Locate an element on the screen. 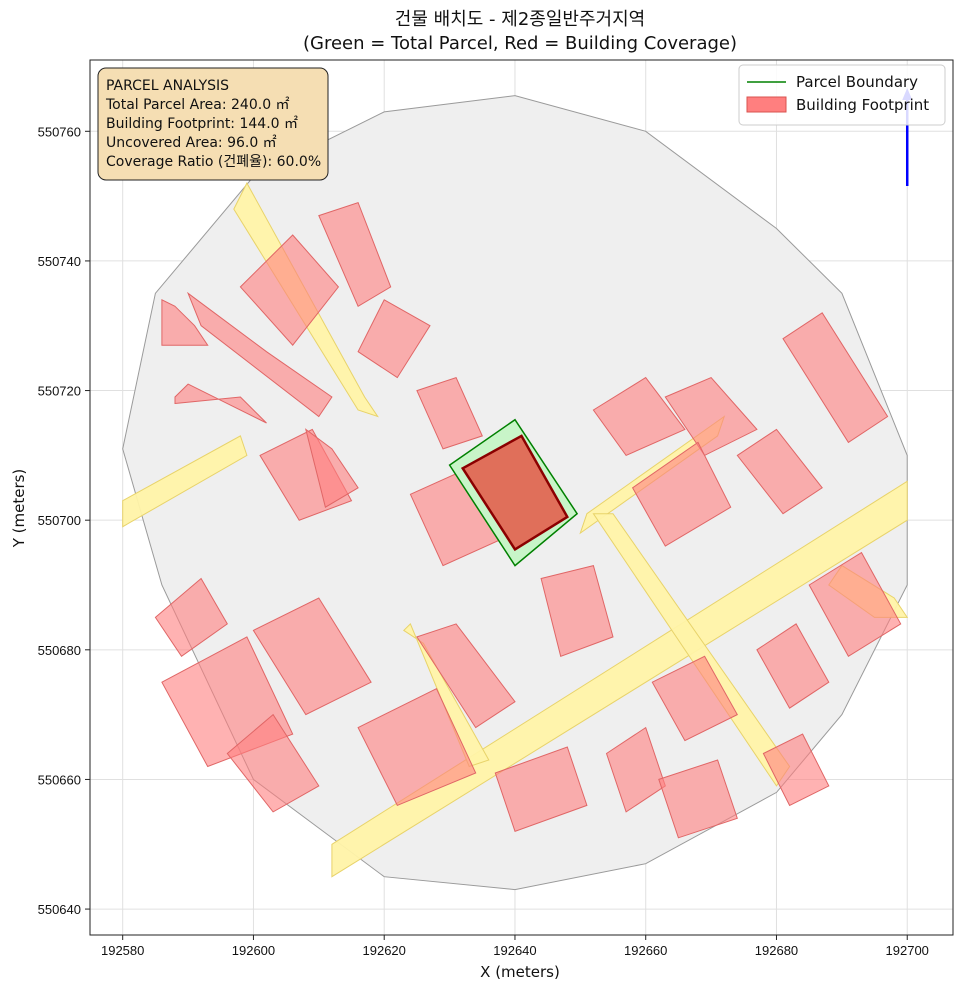 This screenshot has width=962, height=990. x-tick-label: 192640 is located at coordinates (514, 950).